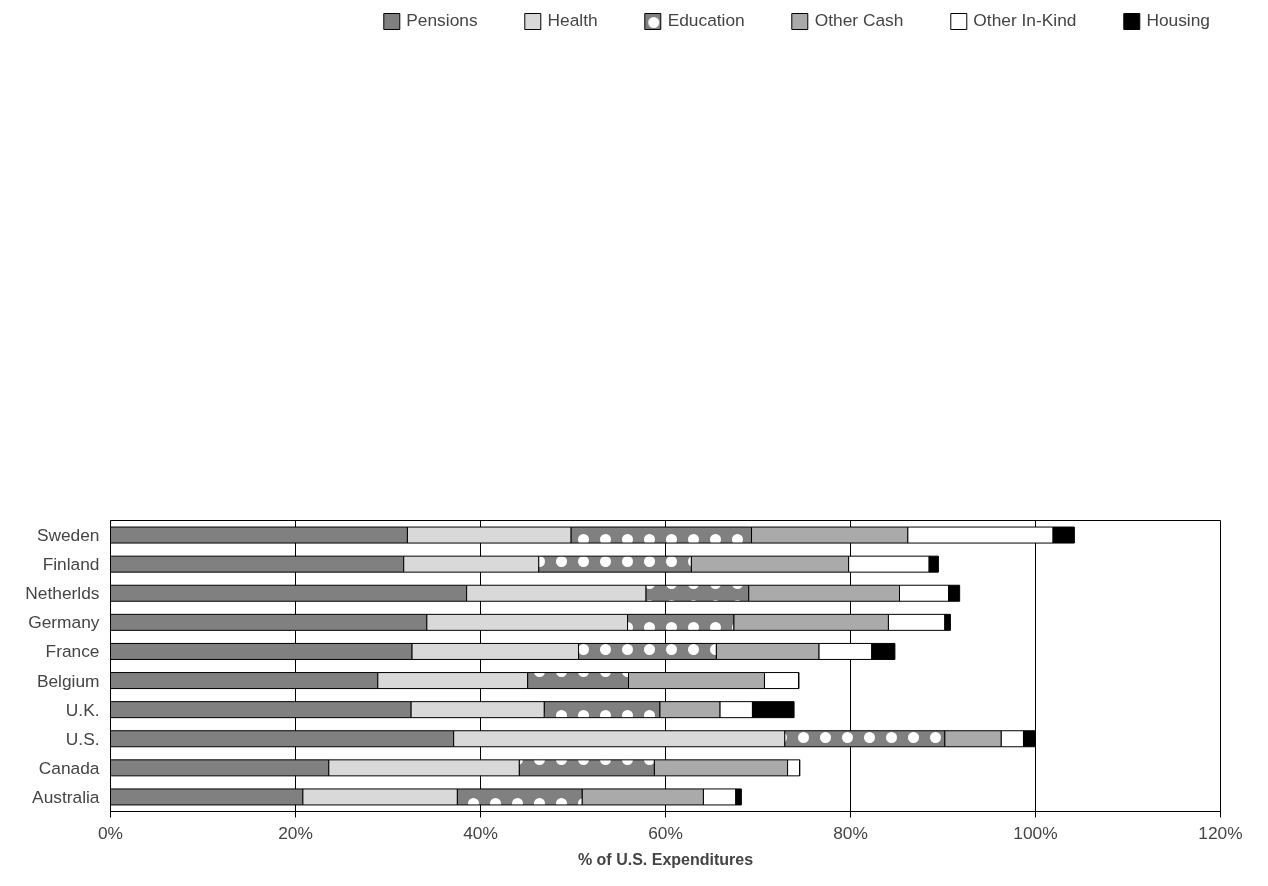  I want to click on x-tick-label: 80%, so click(850, 832).